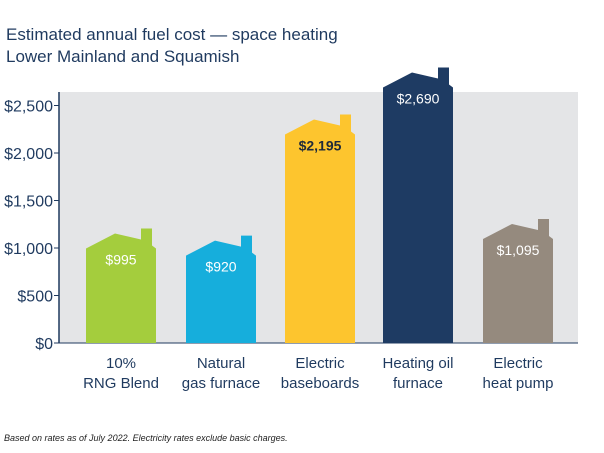 The height and width of the screenshot is (453, 604). Describe the element at coordinates (35, 297) in the screenshot. I see `y-tick-label: $500` at that location.